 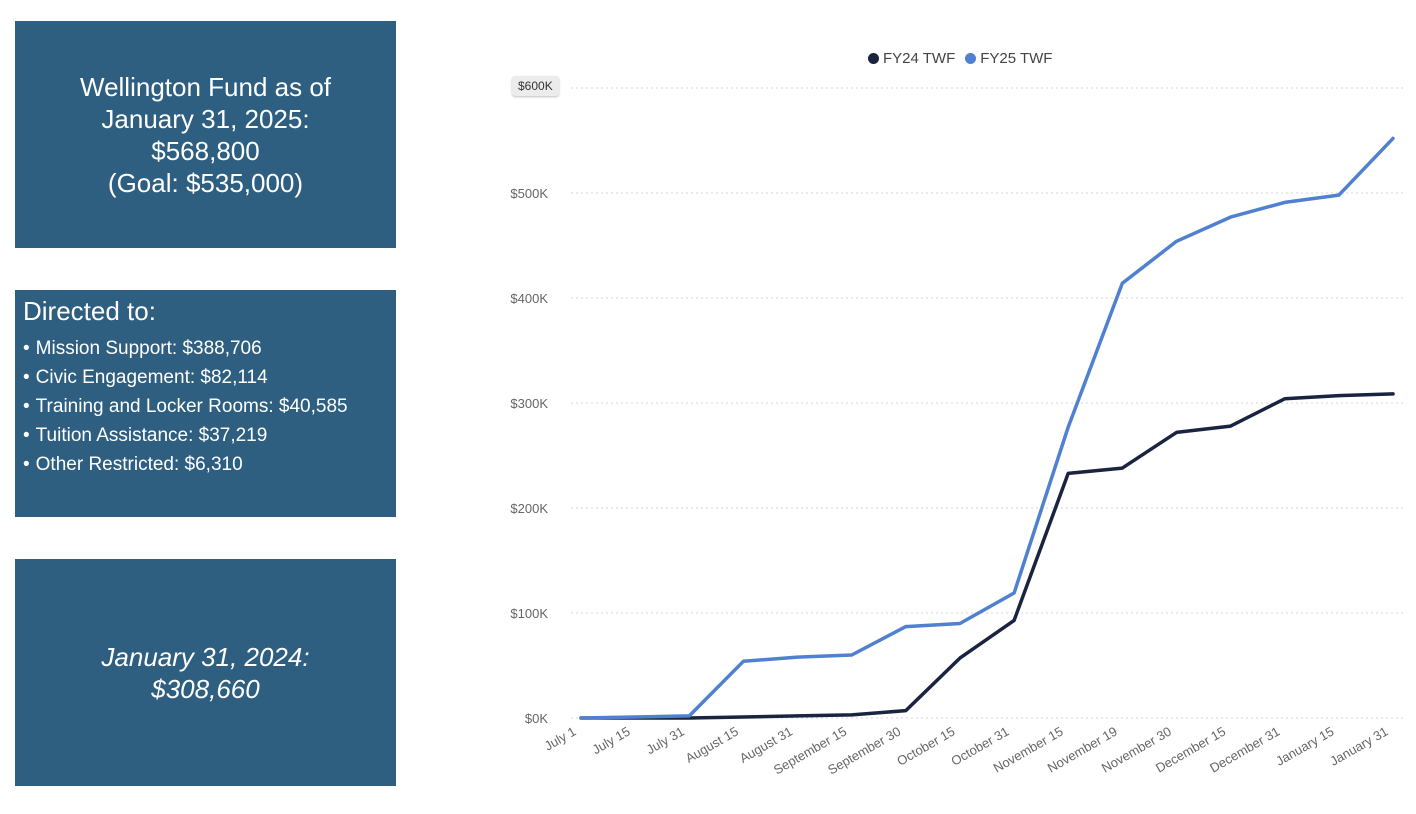 I want to click on y-tick-label: $400K, so click(x=529, y=298).